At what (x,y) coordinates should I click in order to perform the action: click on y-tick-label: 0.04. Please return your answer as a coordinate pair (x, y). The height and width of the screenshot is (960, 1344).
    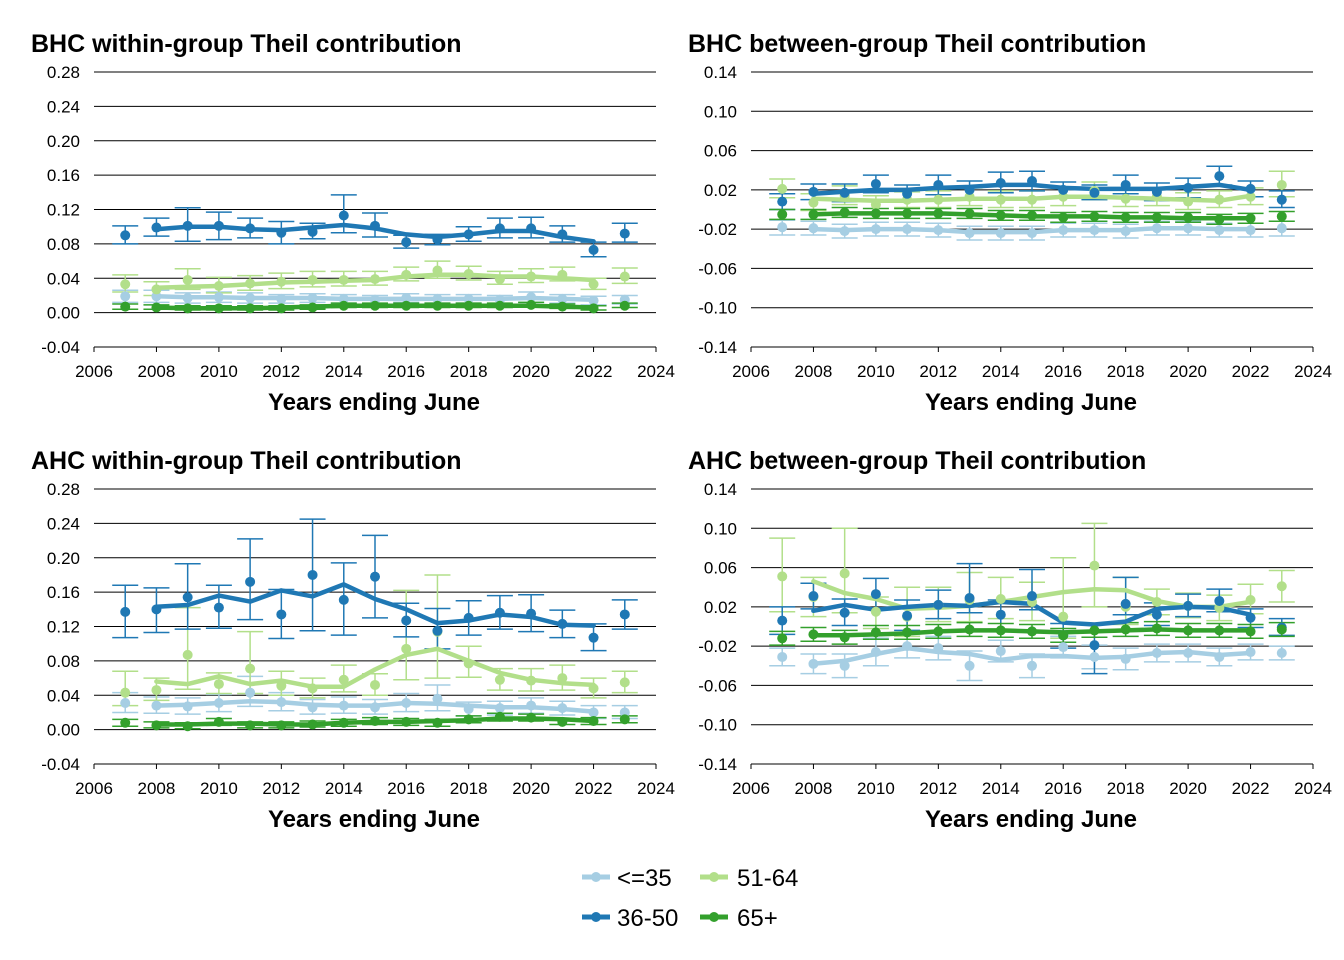
    Looking at the image, I should click on (63, 695).